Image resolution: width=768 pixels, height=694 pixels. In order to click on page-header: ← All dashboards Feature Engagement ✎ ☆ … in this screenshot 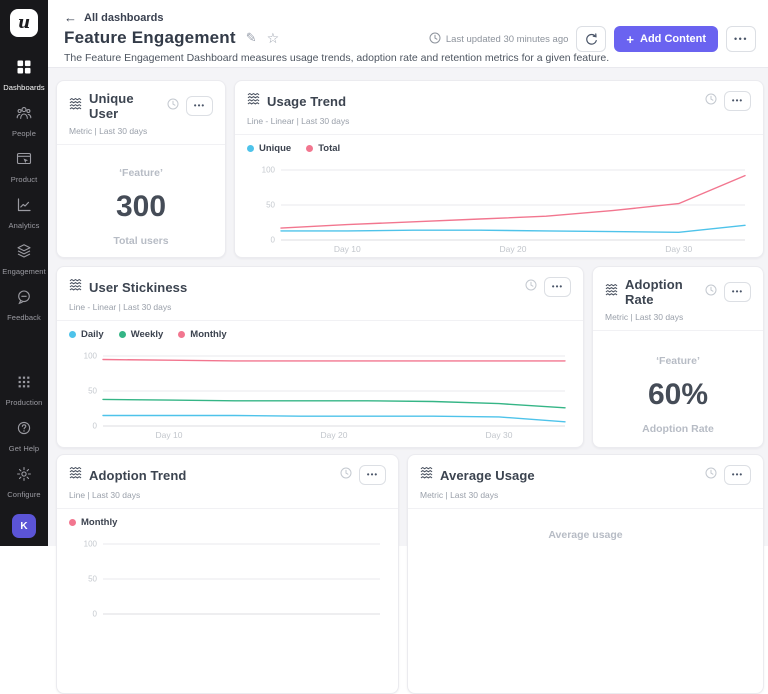, I will do `click(408, 34)`.